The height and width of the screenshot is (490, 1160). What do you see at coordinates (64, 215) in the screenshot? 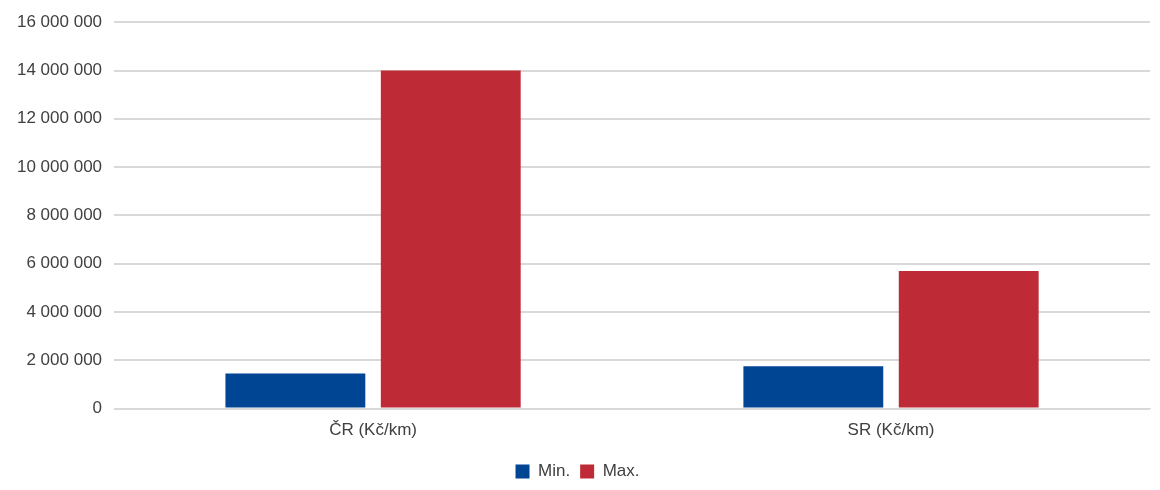
I see `y-tick-label: 8 000 000` at bounding box center [64, 215].